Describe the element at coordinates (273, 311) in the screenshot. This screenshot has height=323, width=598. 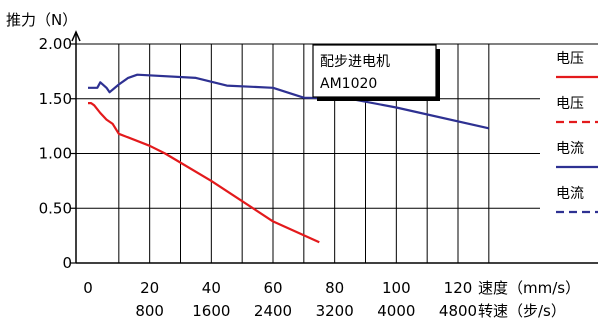
I see `x-secondary-tick-label: 2400` at that location.